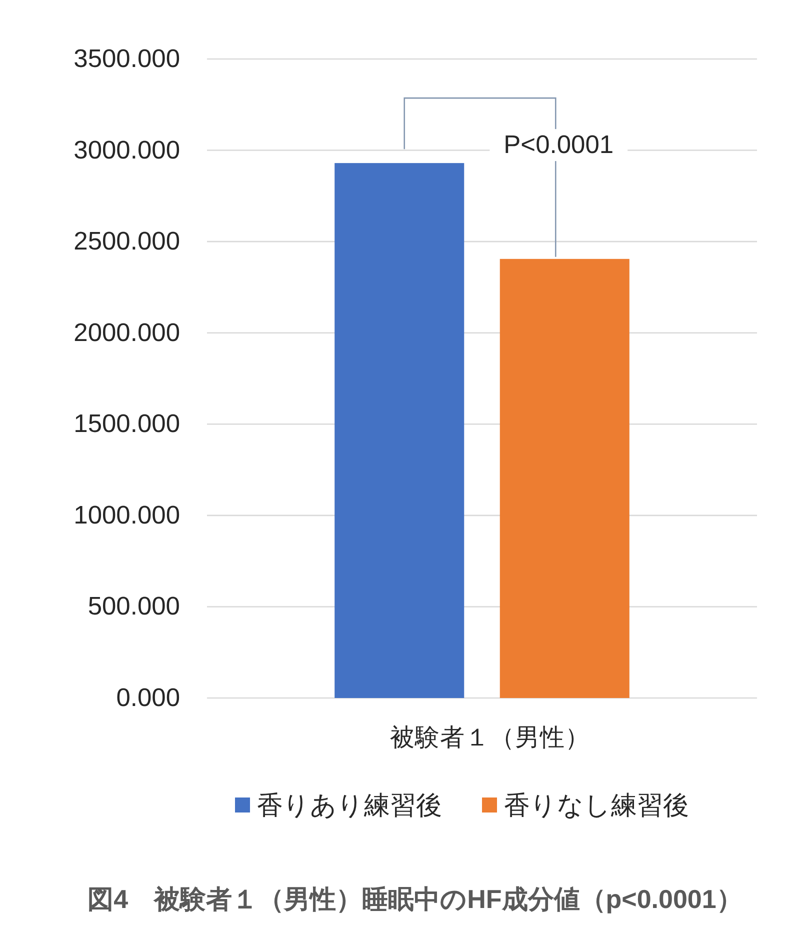 The width and height of the screenshot is (800, 935). What do you see at coordinates (596, 805) in the screenshot?
I see `legend-label: 香りなし練習後` at bounding box center [596, 805].